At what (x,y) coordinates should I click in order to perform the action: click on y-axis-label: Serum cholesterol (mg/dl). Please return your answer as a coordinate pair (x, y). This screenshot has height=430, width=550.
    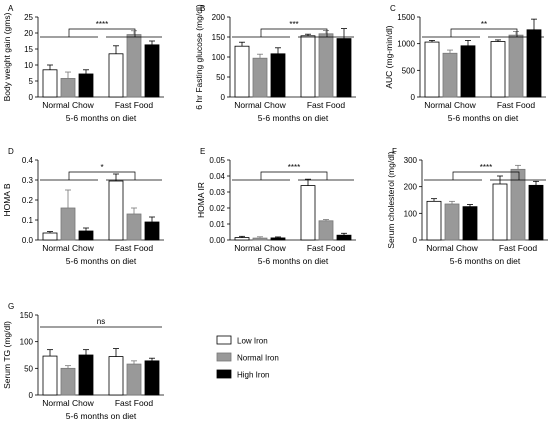
    Looking at the image, I should click on (391, 199).